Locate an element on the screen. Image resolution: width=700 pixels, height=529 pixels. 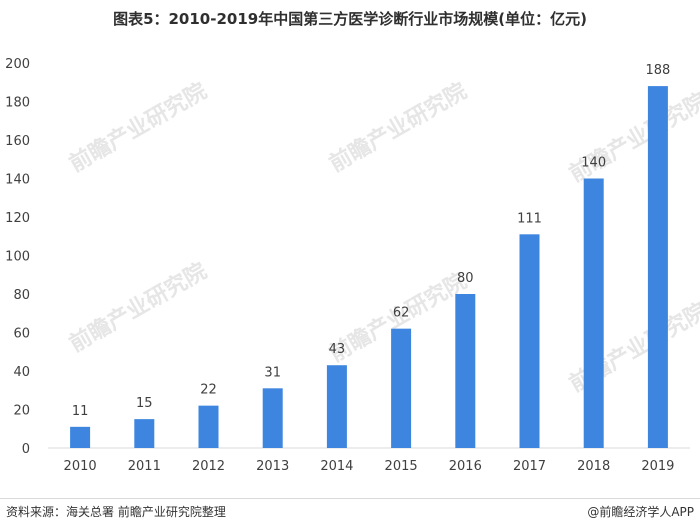
data-label-2017: 111 is located at coordinates (529, 218).